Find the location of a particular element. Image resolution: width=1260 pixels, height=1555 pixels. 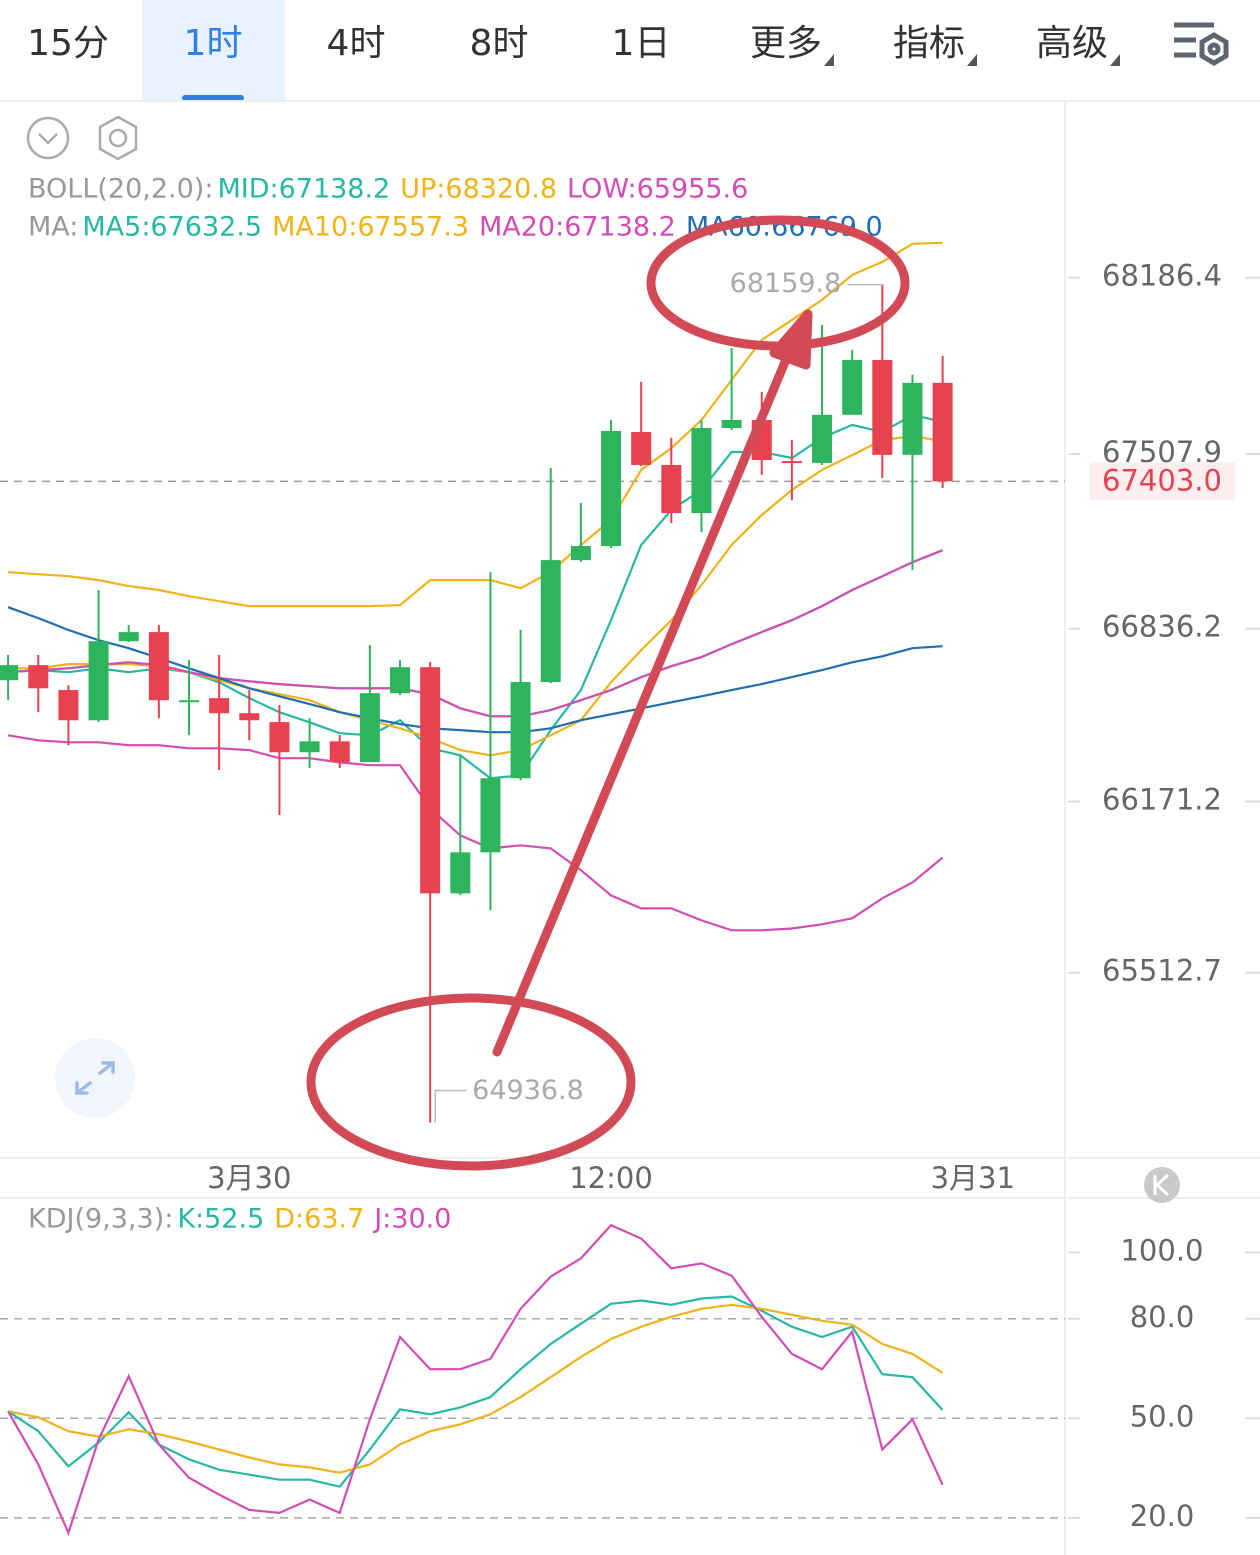

tab-highlight is located at coordinates (213, 50).